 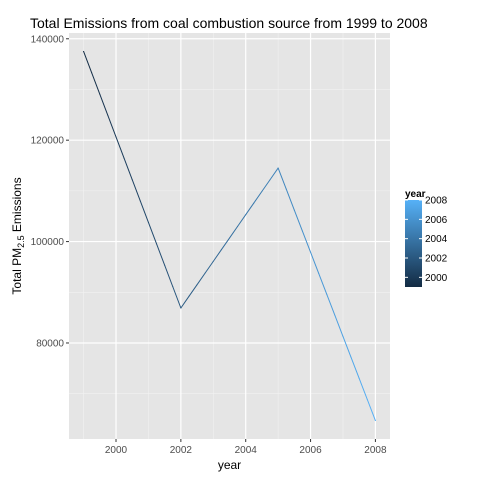 What do you see at coordinates (375, 450) in the screenshot?
I see `x-tick-label: 2008` at bounding box center [375, 450].